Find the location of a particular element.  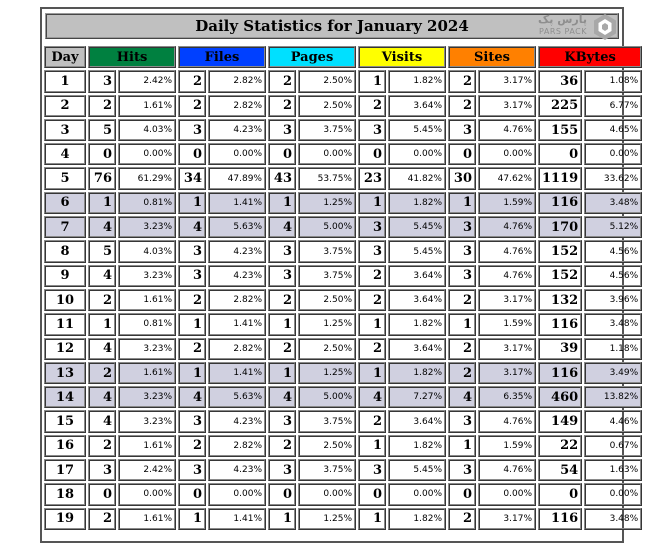

cell-sites: 0 is located at coordinates (462, 494).